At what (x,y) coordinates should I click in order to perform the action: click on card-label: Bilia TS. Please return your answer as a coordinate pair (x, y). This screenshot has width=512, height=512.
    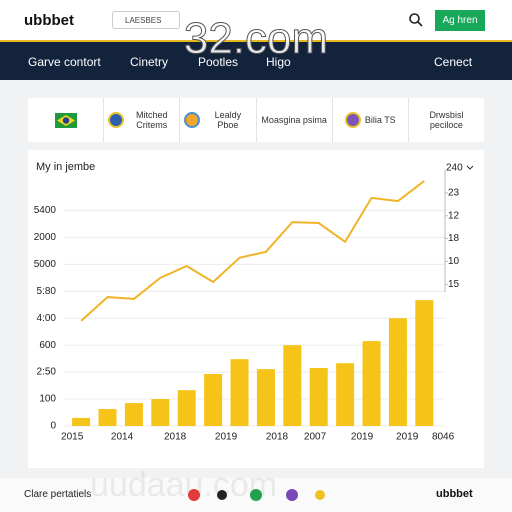
    Looking at the image, I should click on (380, 120).